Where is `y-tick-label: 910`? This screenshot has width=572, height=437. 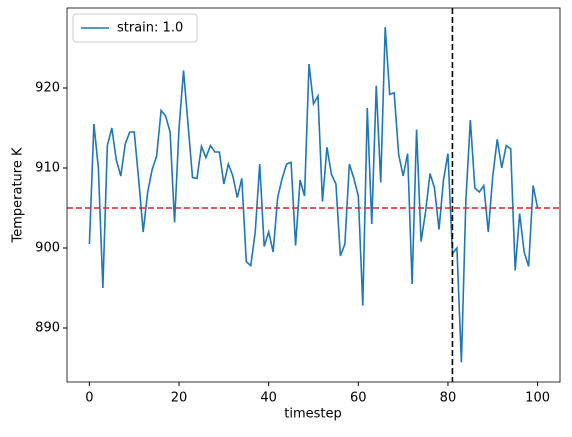 y-tick-label: 910 is located at coordinates (47, 168).